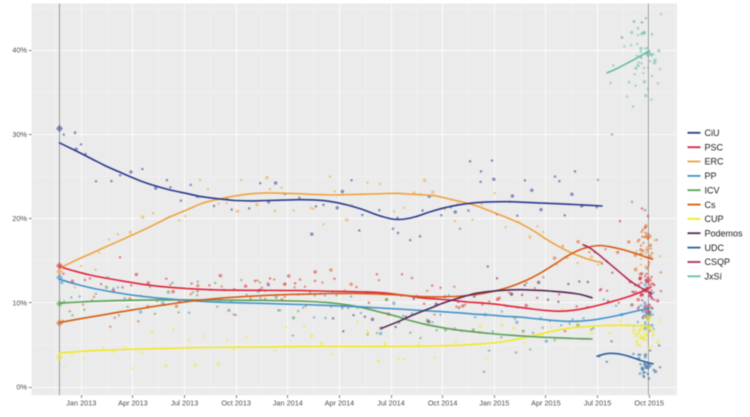 The width and height of the screenshot is (750, 417). Describe the element at coordinates (715, 162) in the screenshot. I see `svg-text: ERC` at that location.